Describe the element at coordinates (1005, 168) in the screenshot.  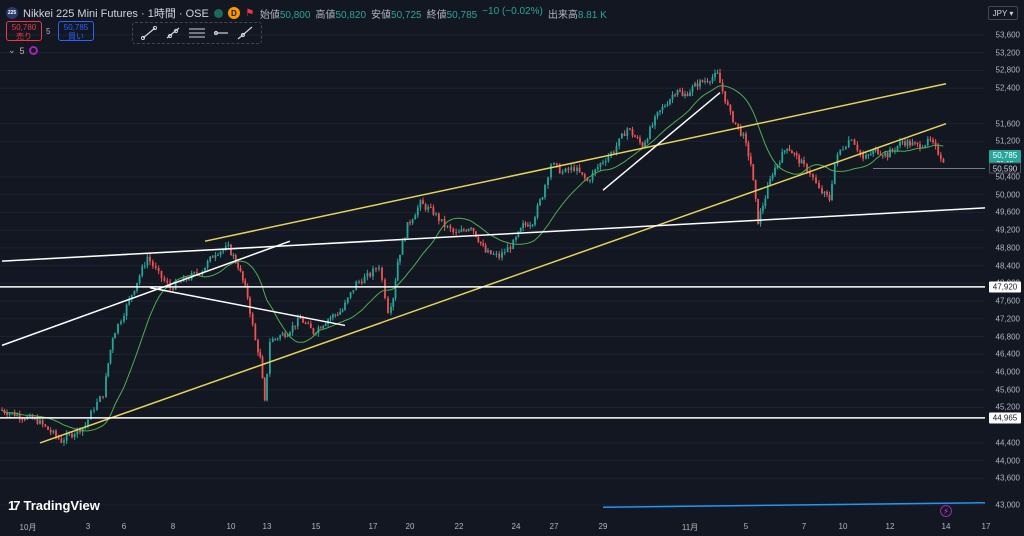
I see `price-label-50590: 50,590` at that location.